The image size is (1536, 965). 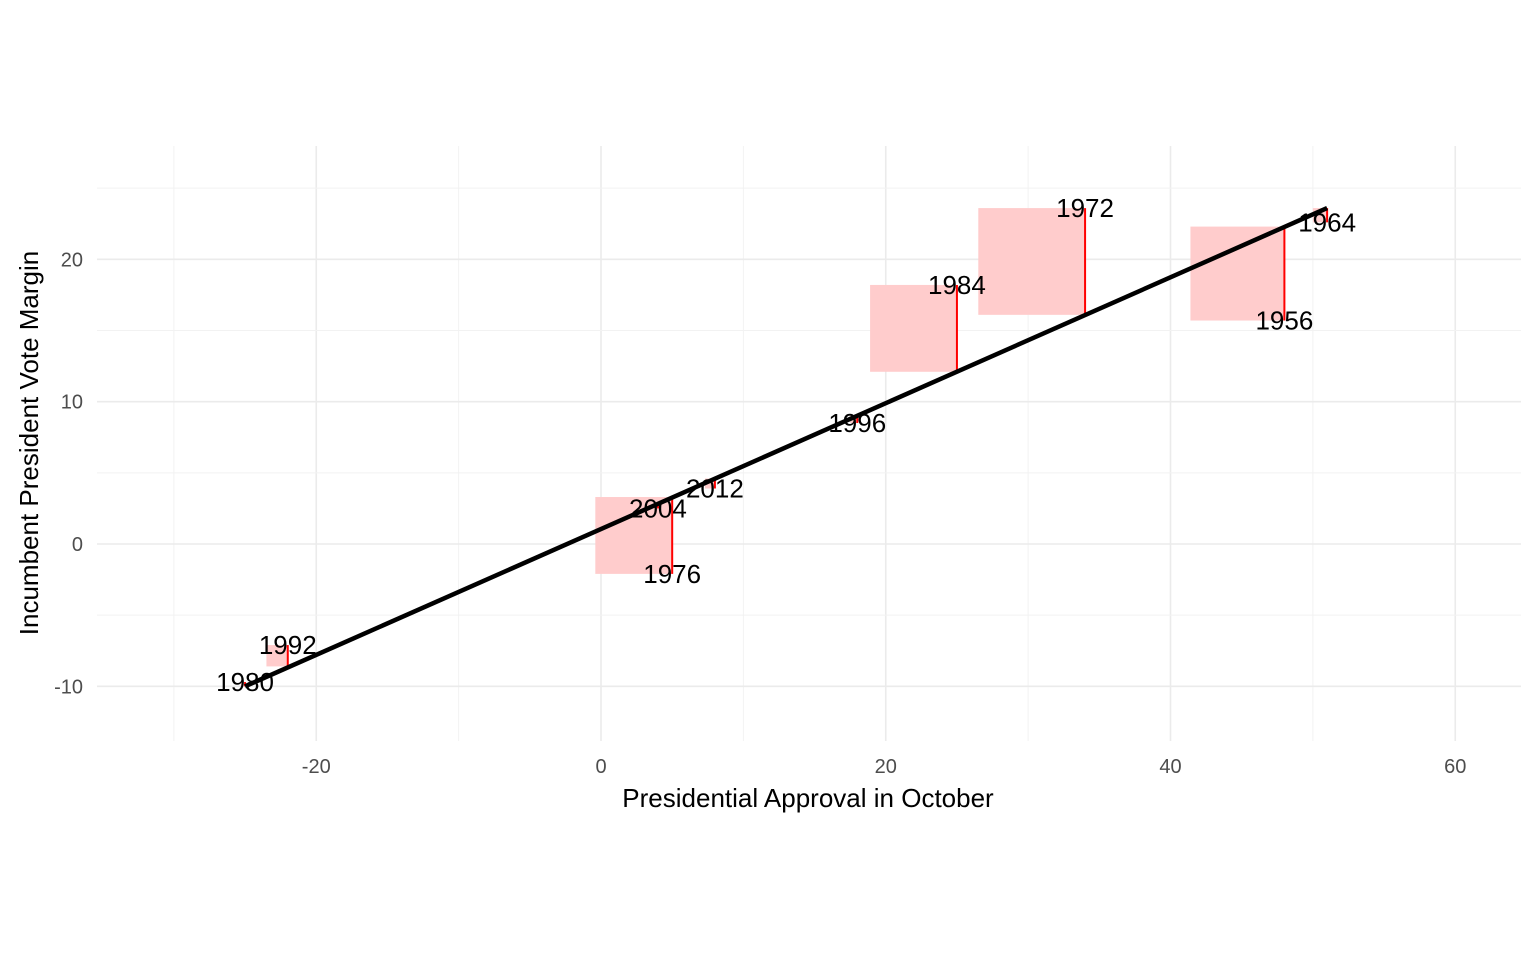 I want to click on point-label-1964: 1964, so click(x=1327, y=222).